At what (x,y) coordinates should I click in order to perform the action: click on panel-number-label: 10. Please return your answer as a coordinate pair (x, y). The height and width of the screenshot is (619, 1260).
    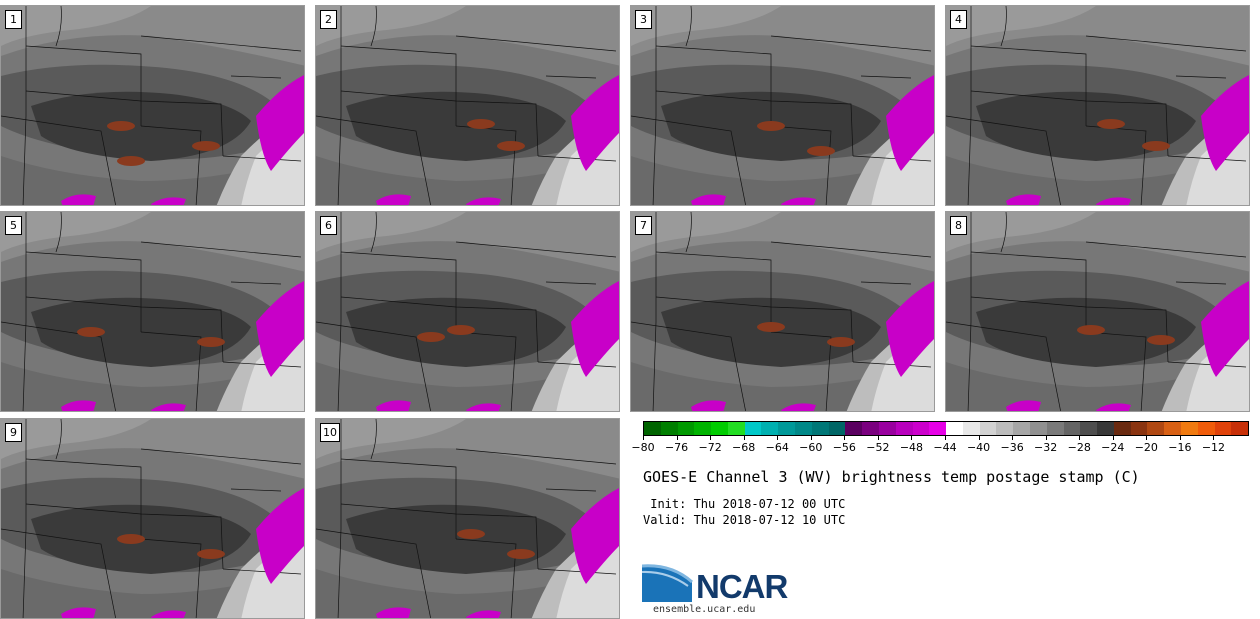
    Looking at the image, I should click on (330, 432).